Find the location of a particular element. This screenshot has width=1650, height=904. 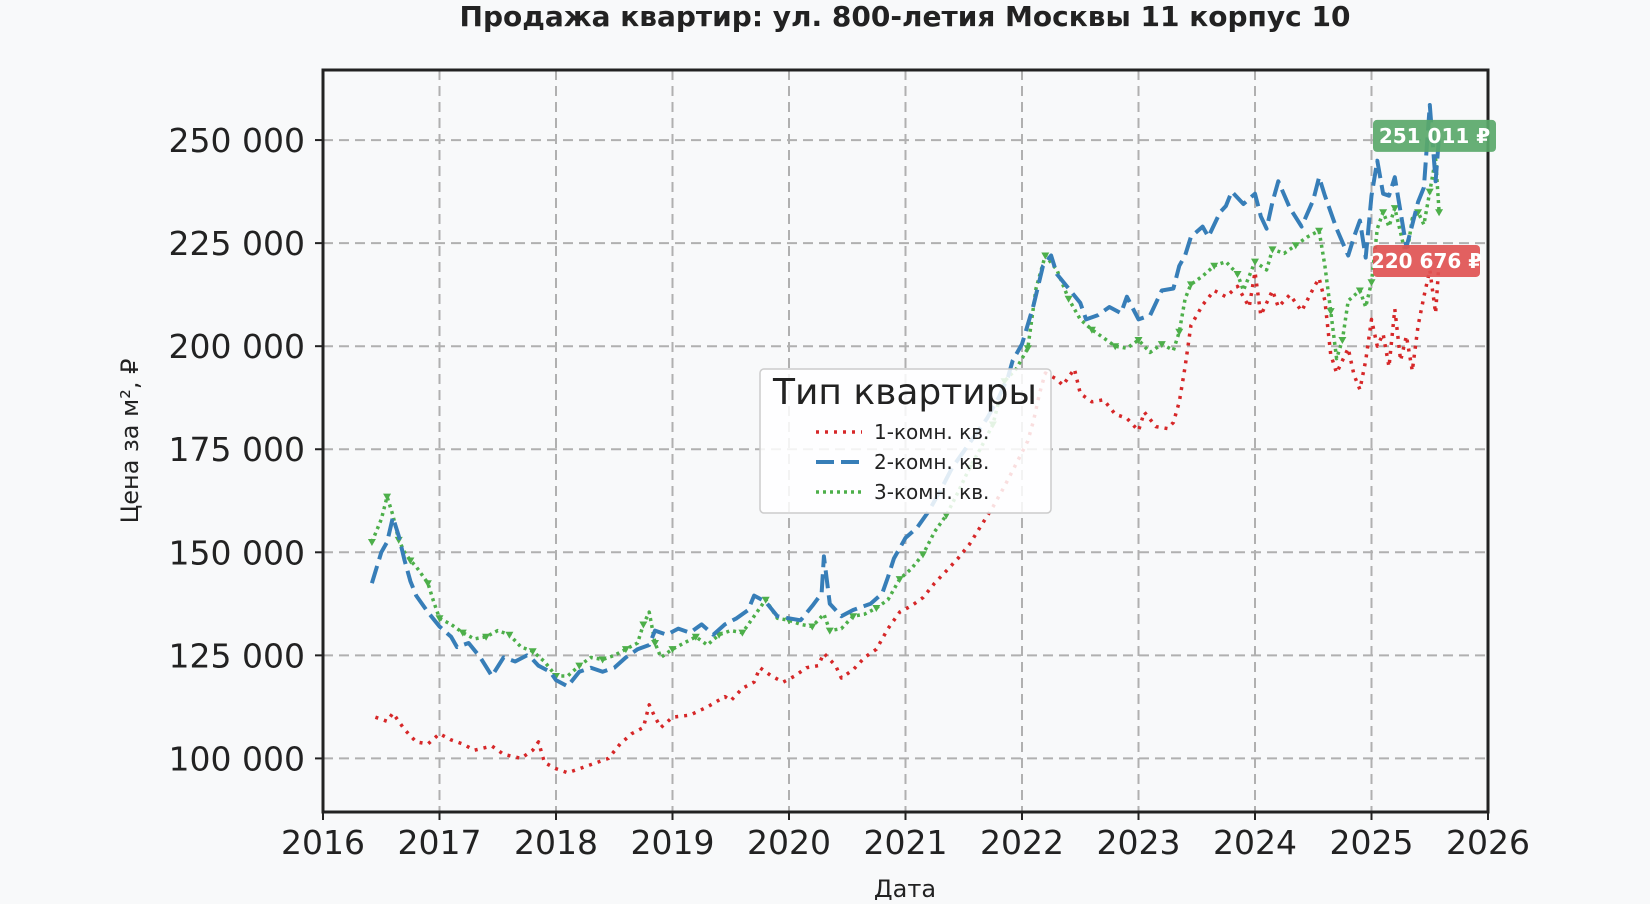

legend-label: 3-комн. кв. is located at coordinates (931, 492).